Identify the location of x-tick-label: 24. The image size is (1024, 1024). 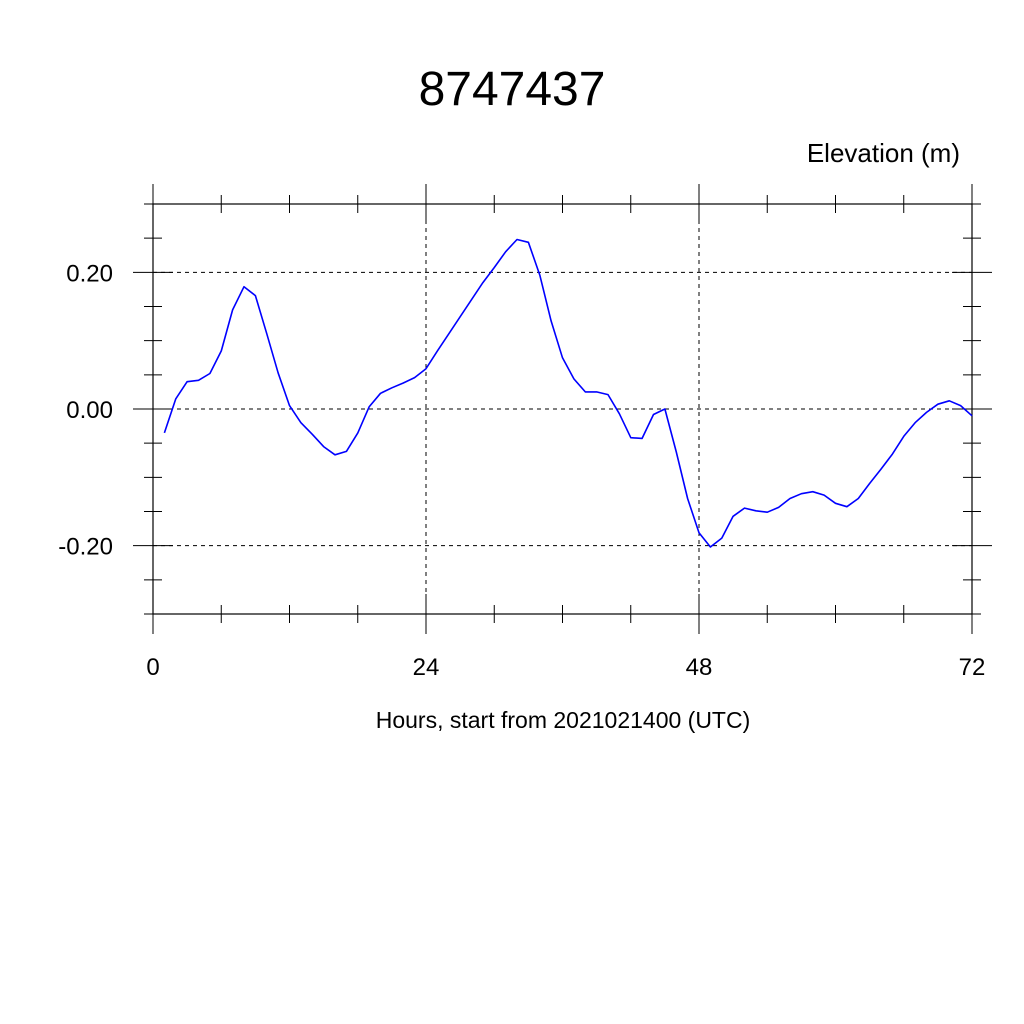
(426, 667).